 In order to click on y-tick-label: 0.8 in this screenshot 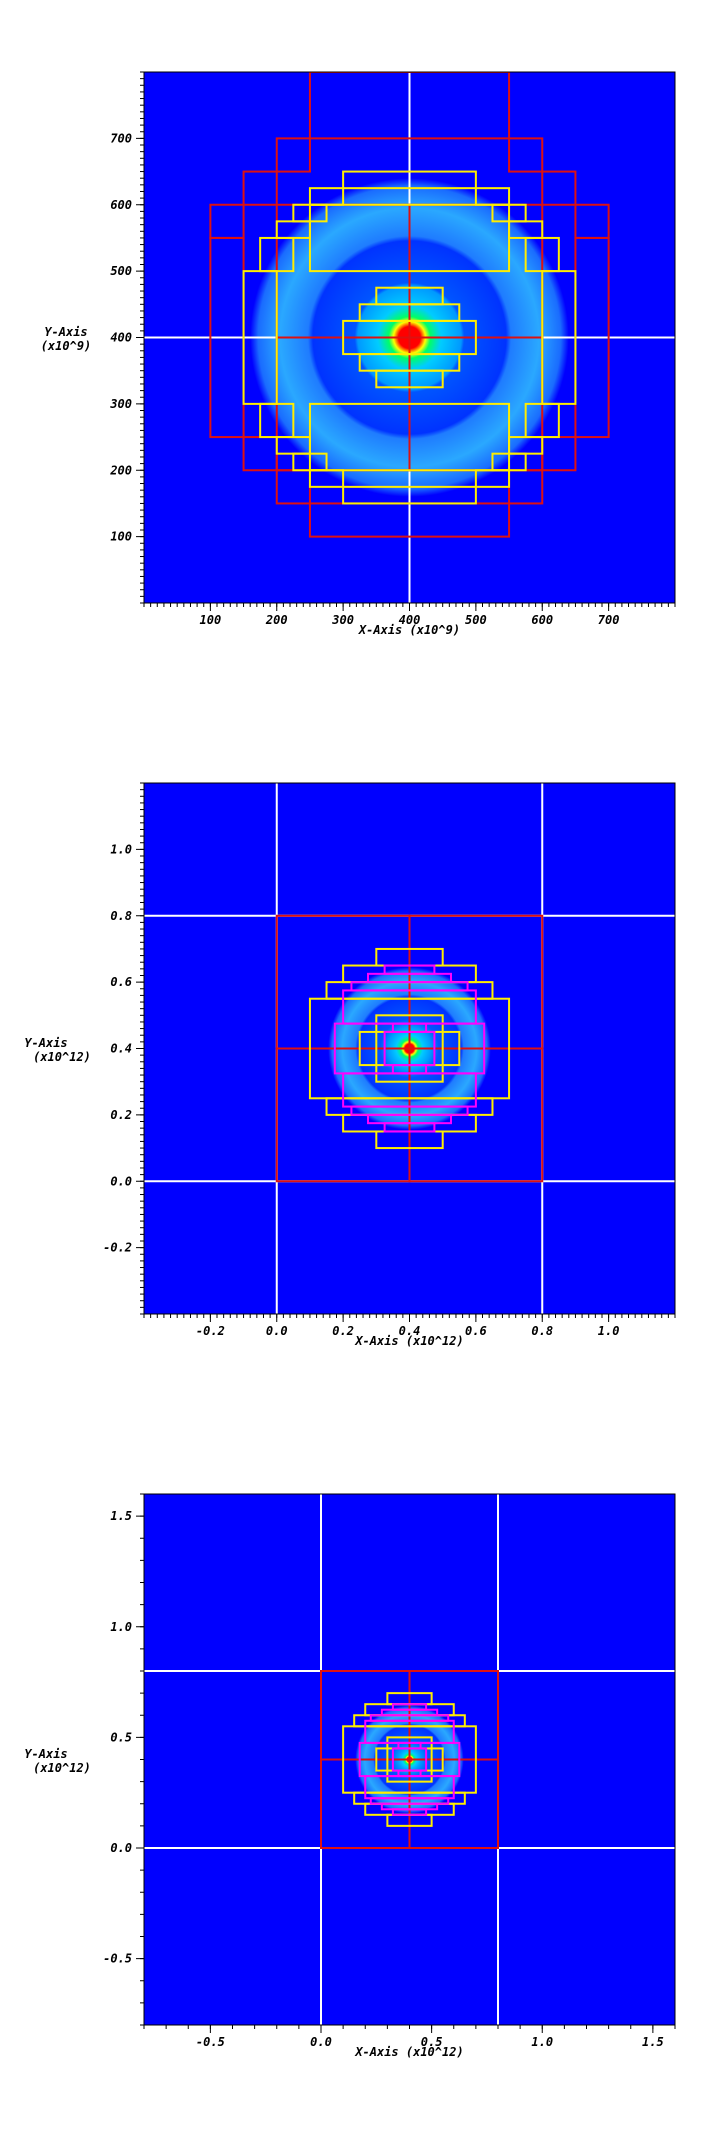, I will do `click(121, 916)`.